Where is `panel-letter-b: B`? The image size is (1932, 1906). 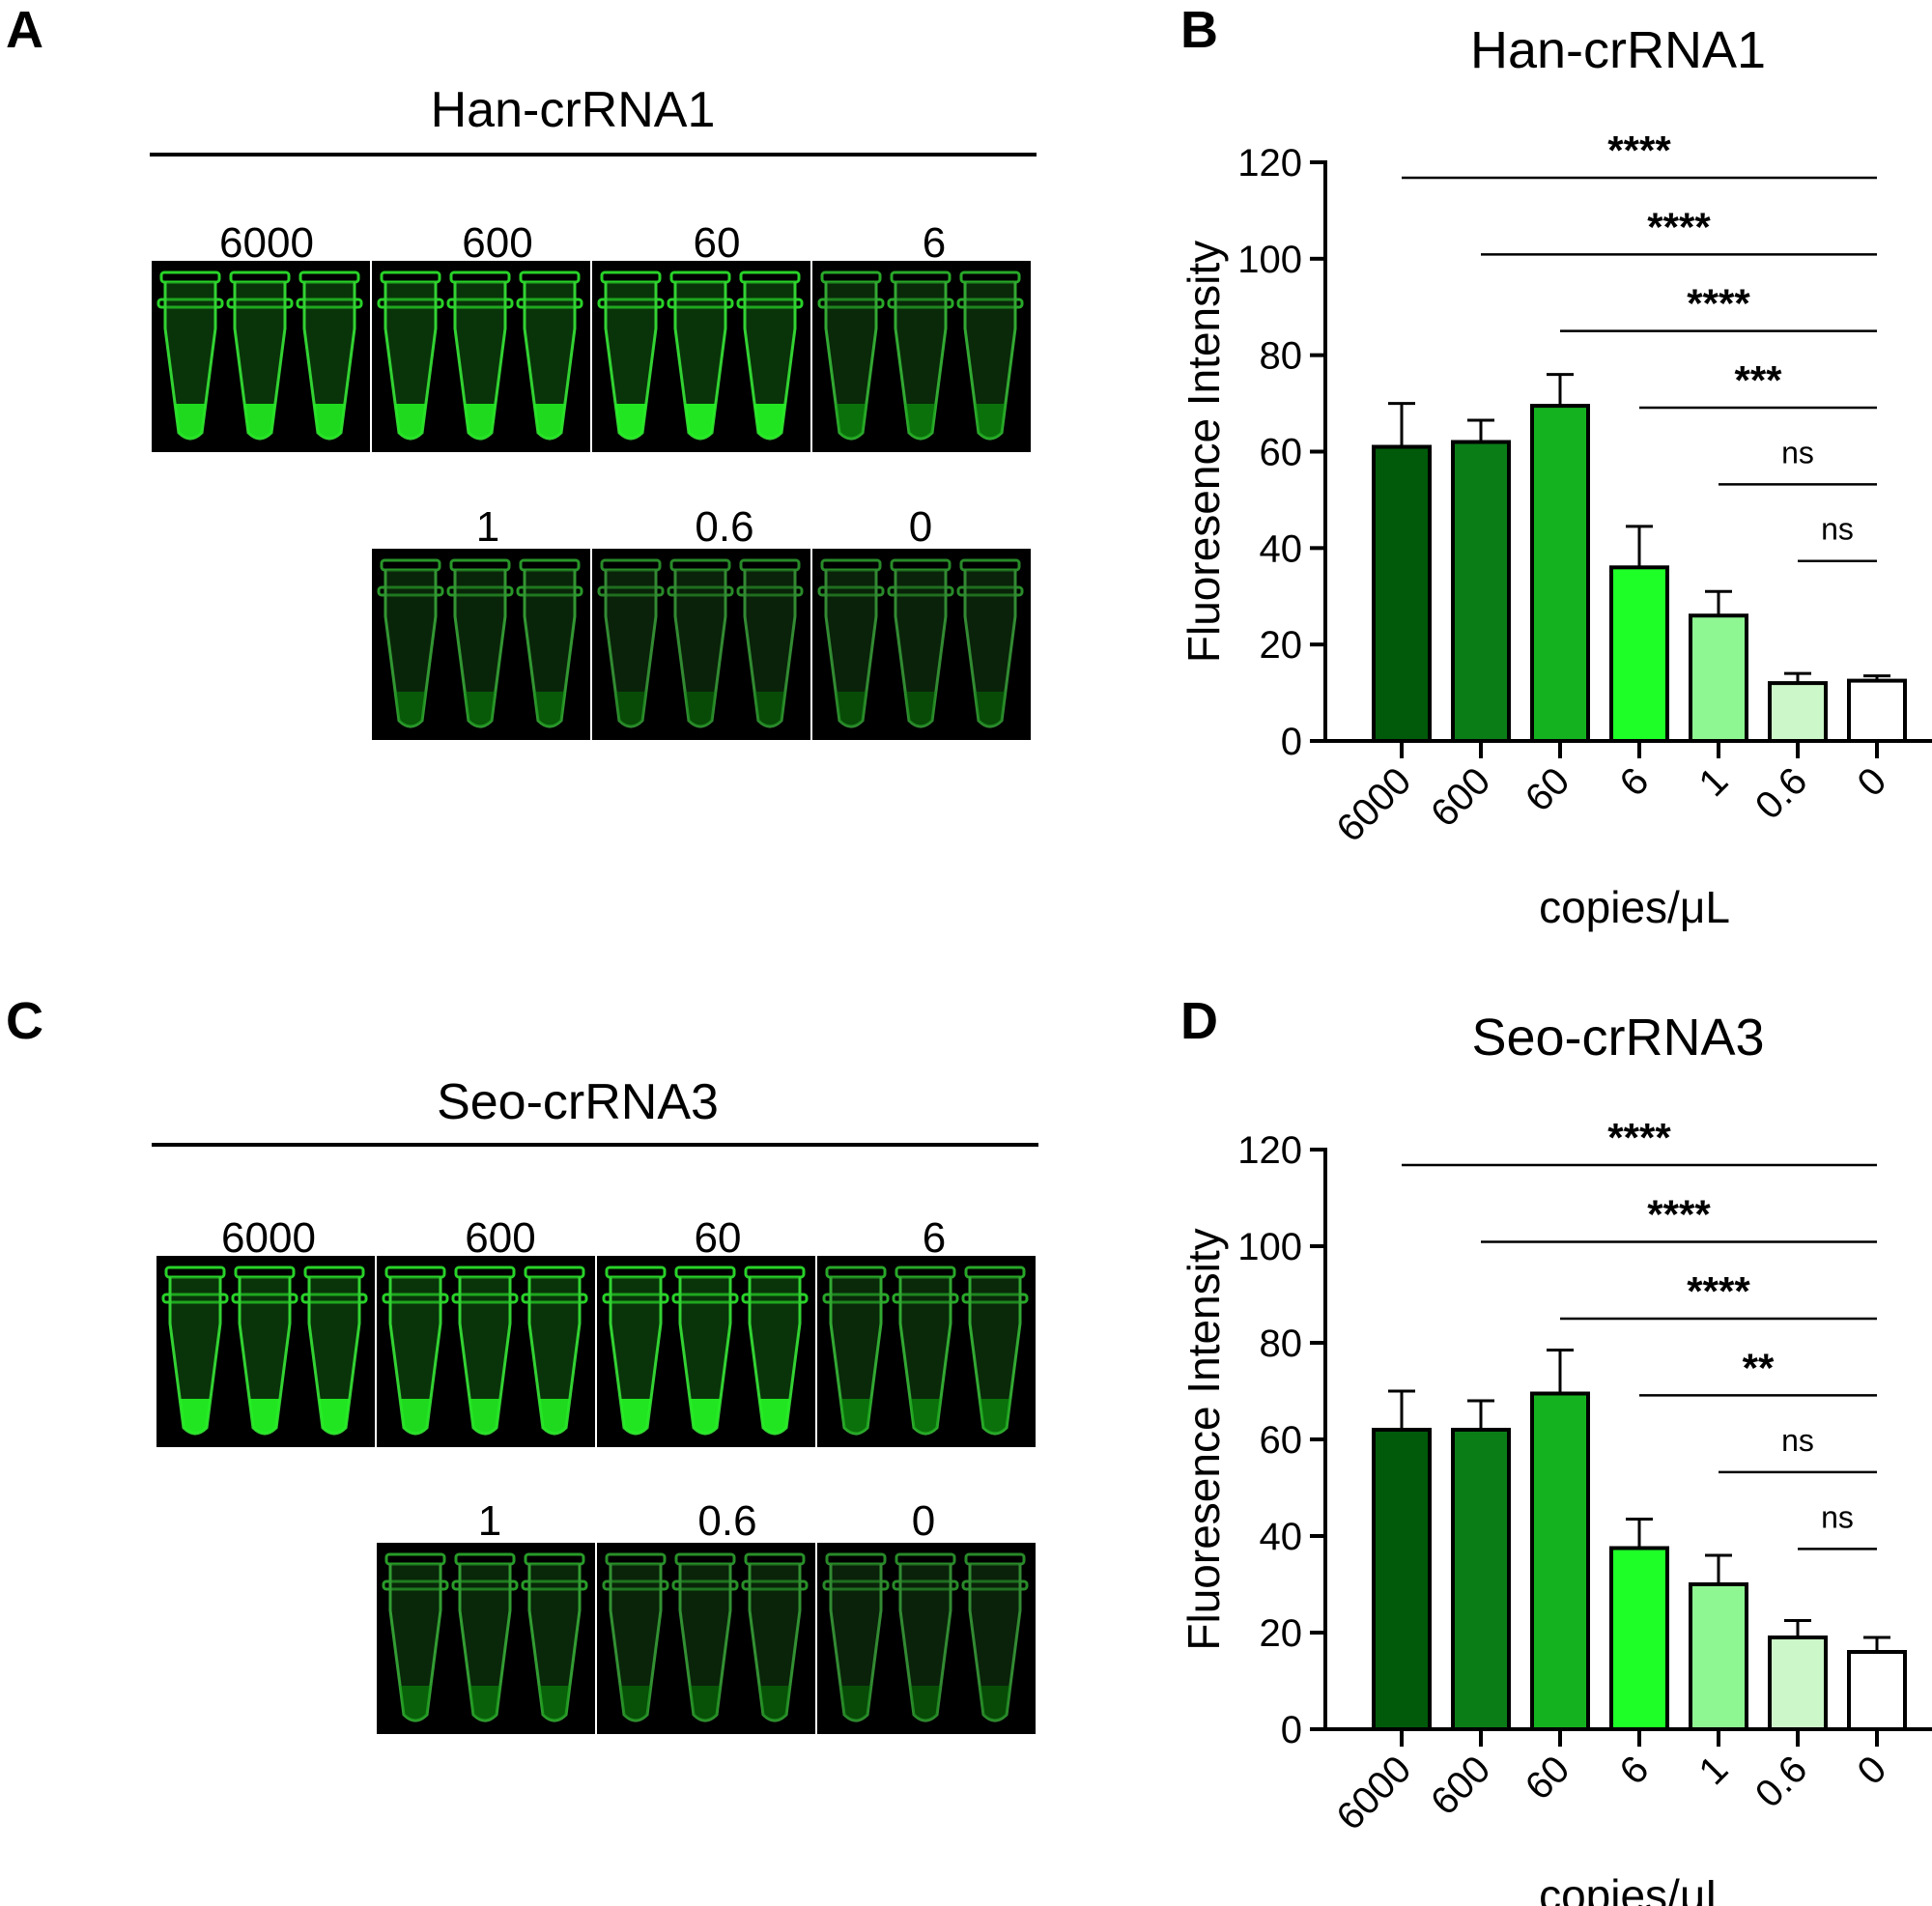
panel-letter-b: B is located at coordinates (1199, 30).